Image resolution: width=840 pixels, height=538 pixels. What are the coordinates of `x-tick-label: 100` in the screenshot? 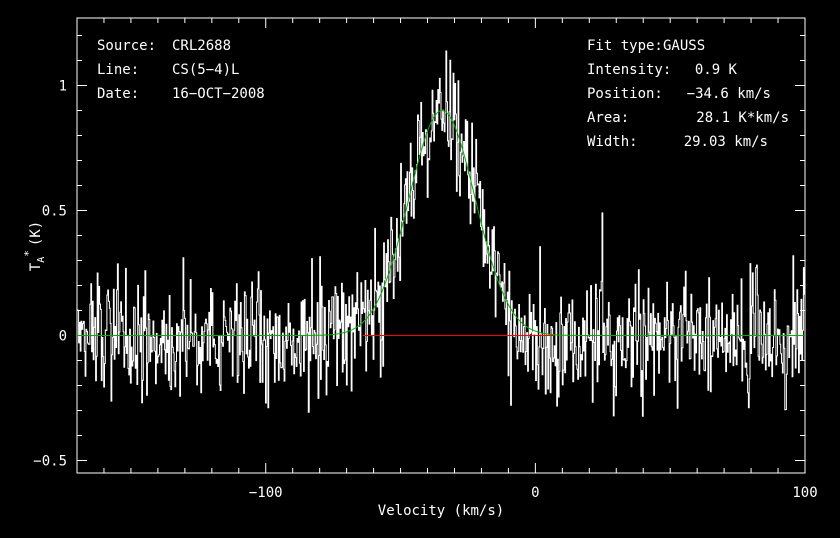 It's located at (804, 493).